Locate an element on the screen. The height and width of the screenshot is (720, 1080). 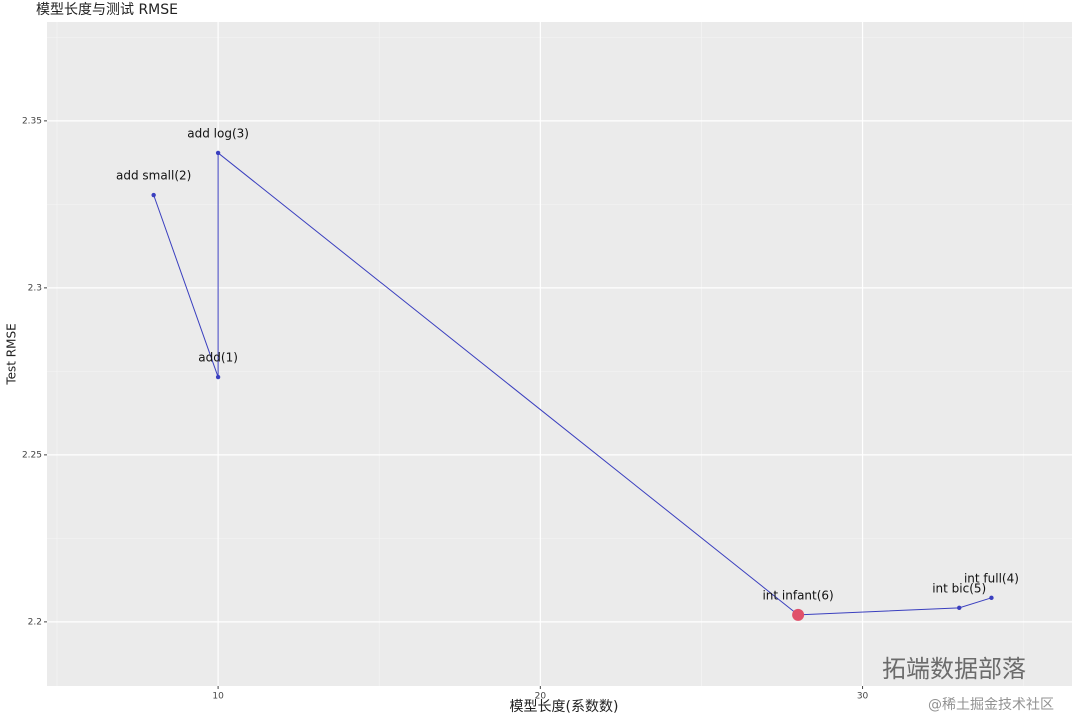
data-label: int bic(5) is located at coordinates (959, 588).